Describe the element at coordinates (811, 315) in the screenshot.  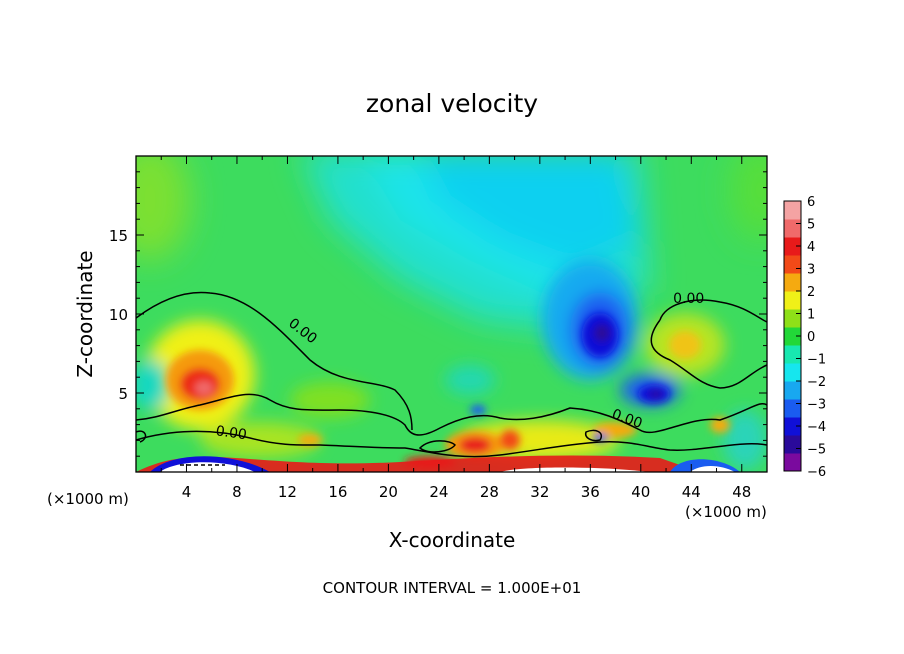
I see `colorbar-tick-label: 1` at that location.